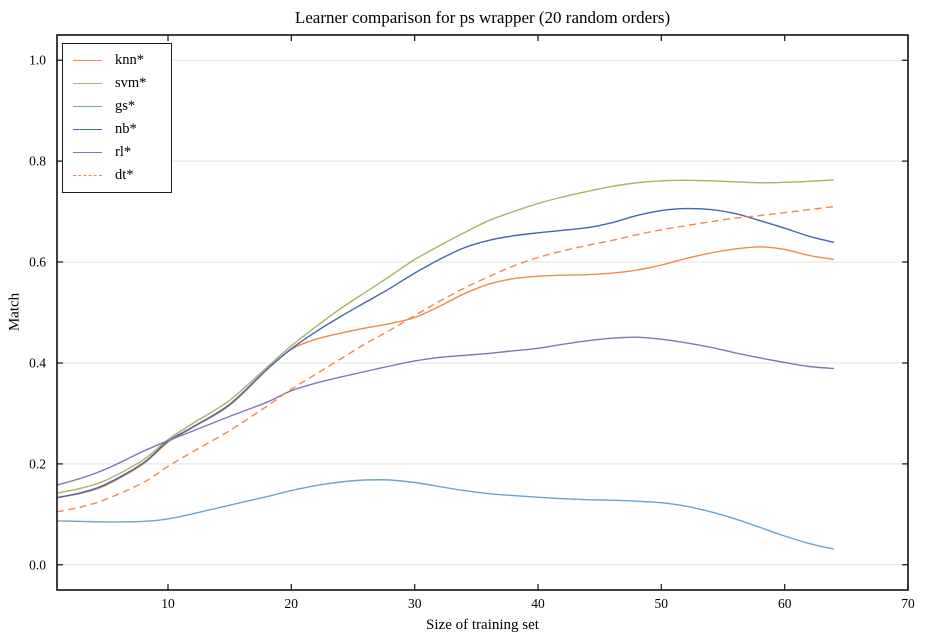  What do you see at coordinates (482, 625) in the screenshot?
I see `x-axis-label: Size of training set` at bounding box center [482, 625].